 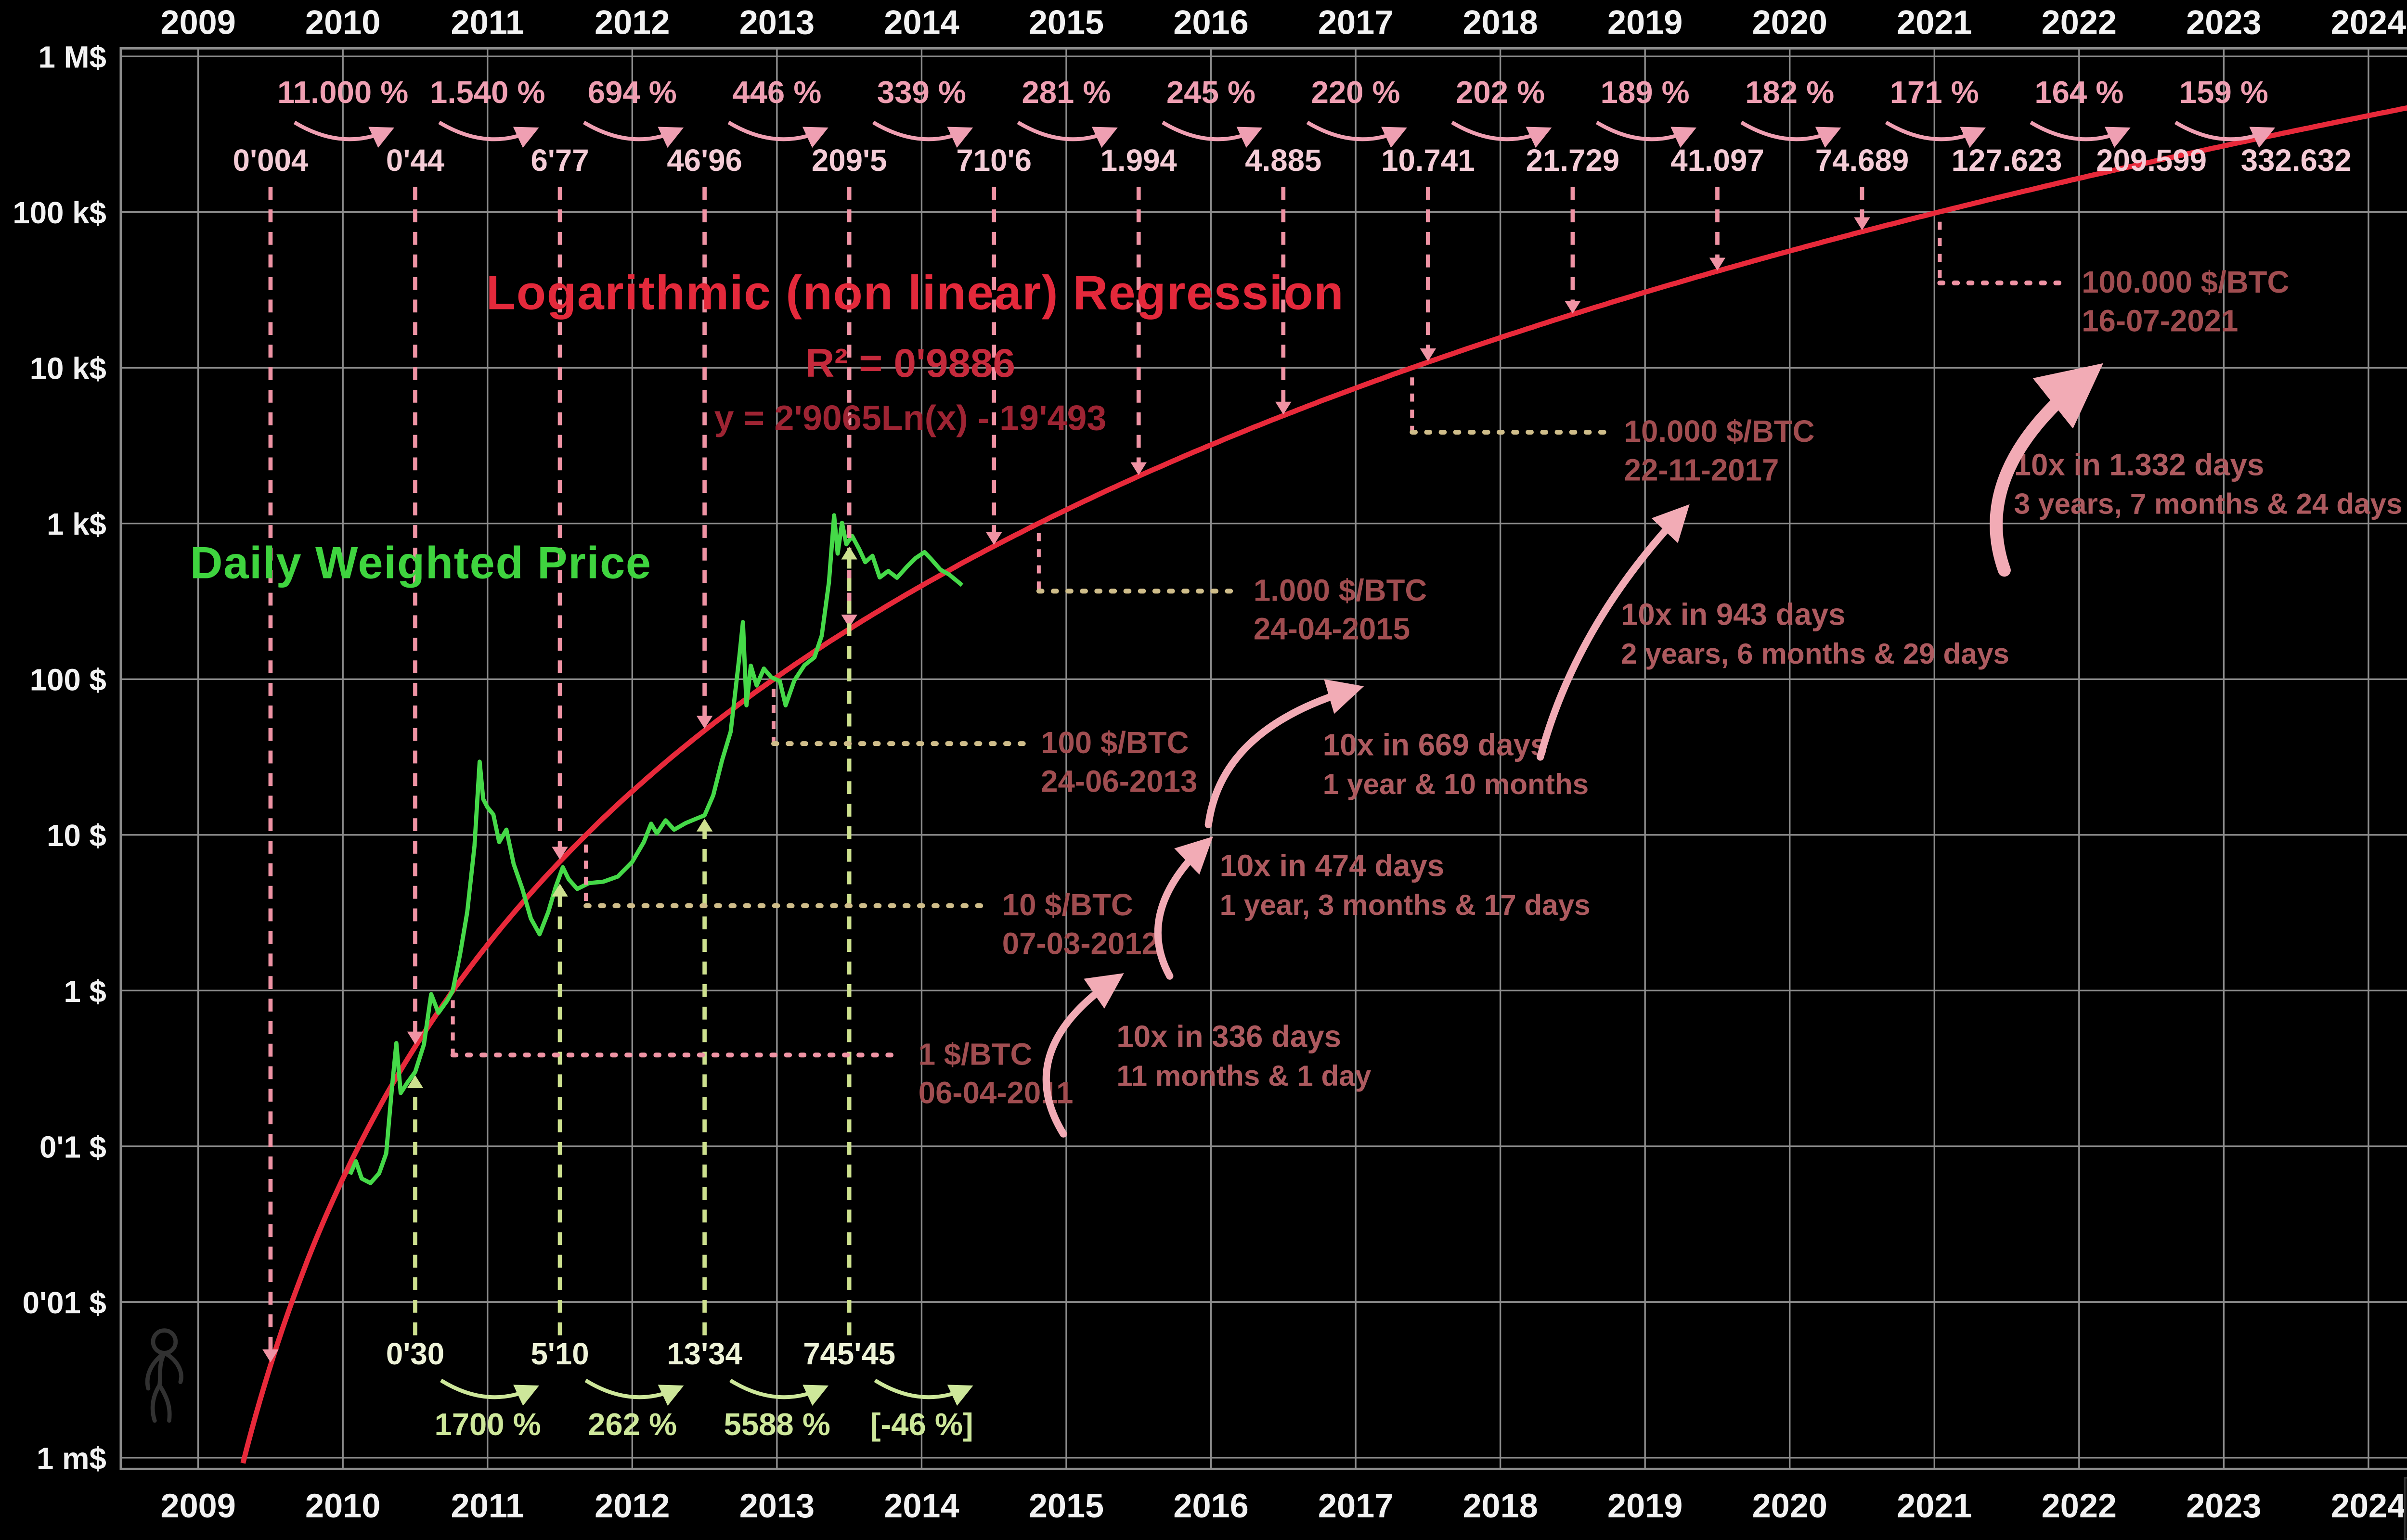 I want to click on y-axis-label-left: 0'1 $, so click(x=72, y=1147).